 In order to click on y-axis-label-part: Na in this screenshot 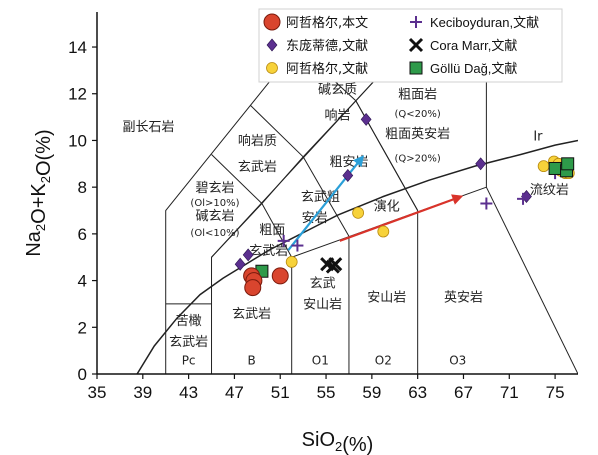, I will do `click(34, 243)`.